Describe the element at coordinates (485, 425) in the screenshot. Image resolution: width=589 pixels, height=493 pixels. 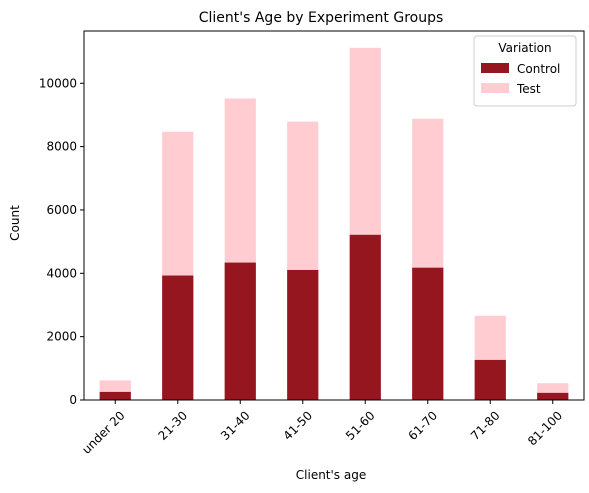
I see `x-tick-label-6: 71-80` at that location.